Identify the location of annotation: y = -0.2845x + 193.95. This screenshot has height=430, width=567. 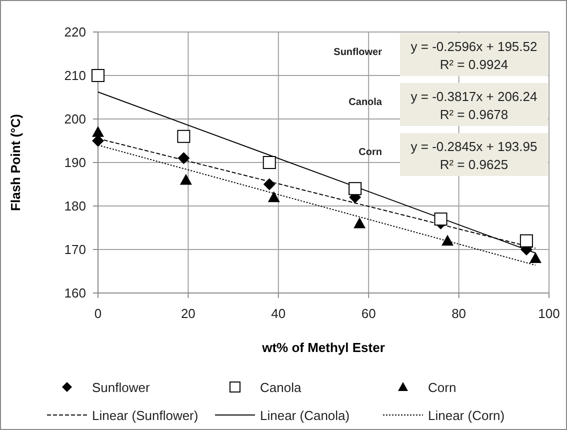
(474, 146).